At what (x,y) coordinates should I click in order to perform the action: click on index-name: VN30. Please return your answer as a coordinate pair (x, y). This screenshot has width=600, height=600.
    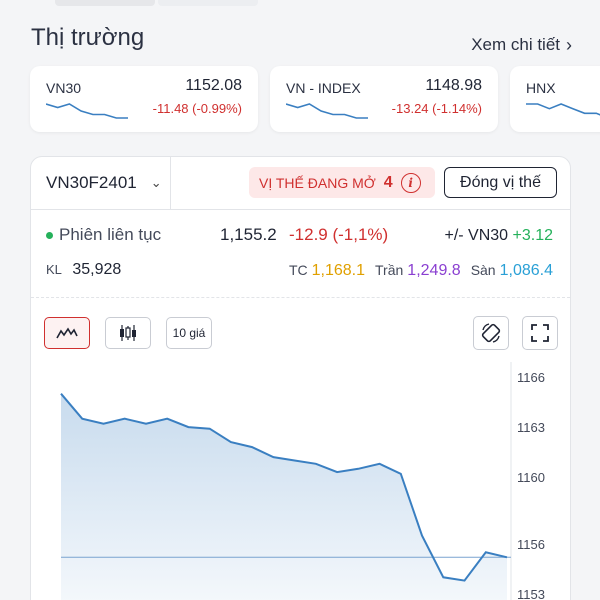
    Looking at the image, I should click on (64, 88).